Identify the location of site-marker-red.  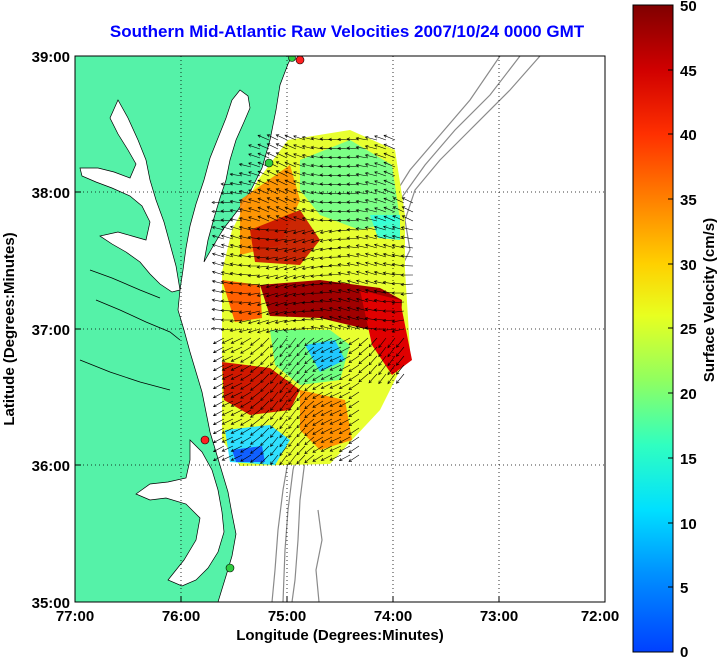
(205, 440).